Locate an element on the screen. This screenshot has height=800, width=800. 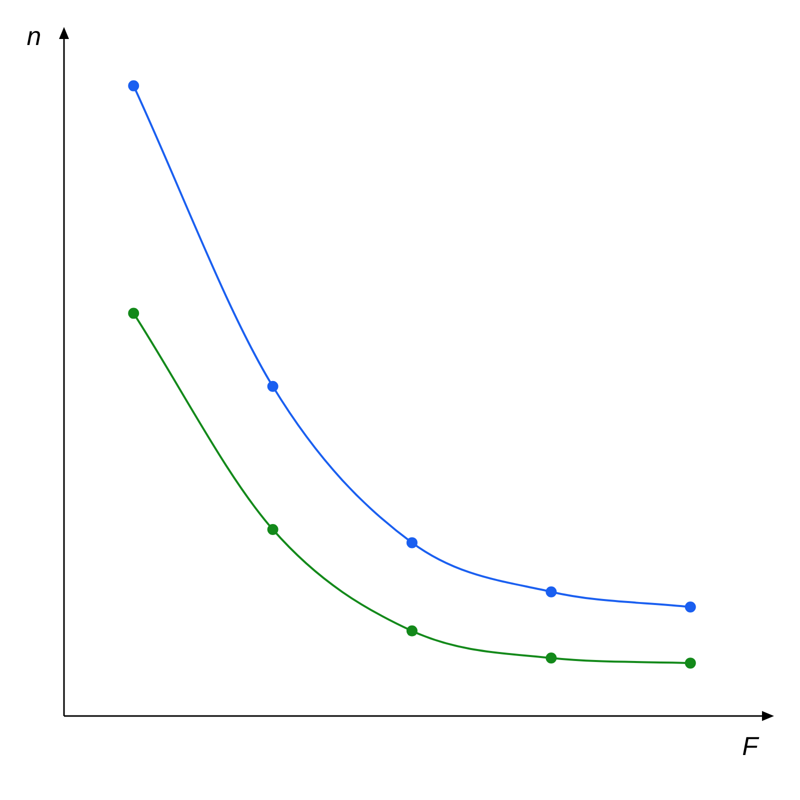
y-axis-title: n is located at coordinates (34, 36).